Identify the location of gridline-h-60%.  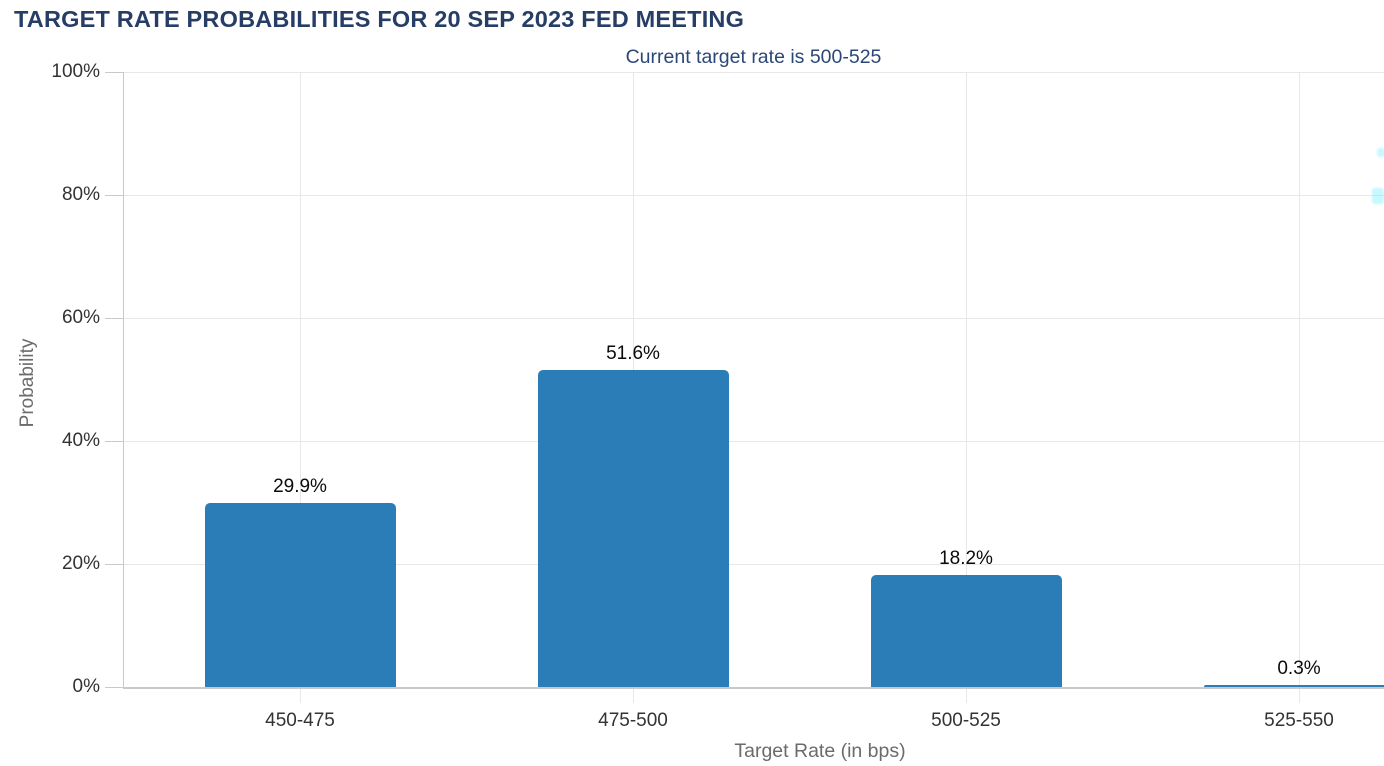
(753, 318).